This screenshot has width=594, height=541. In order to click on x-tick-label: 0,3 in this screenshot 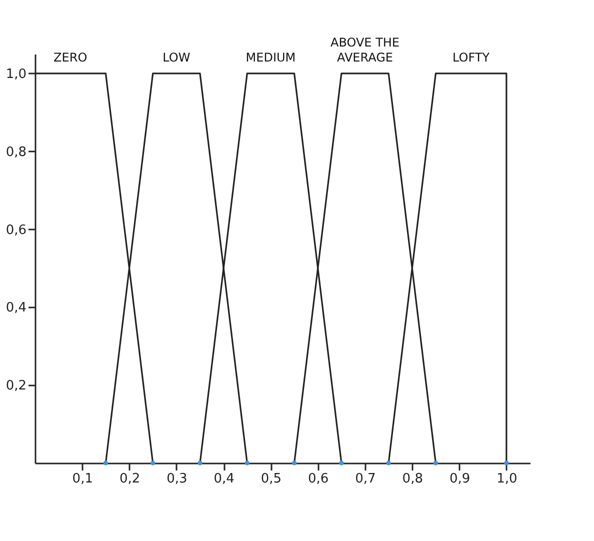, I will do `click(177, 479)`.